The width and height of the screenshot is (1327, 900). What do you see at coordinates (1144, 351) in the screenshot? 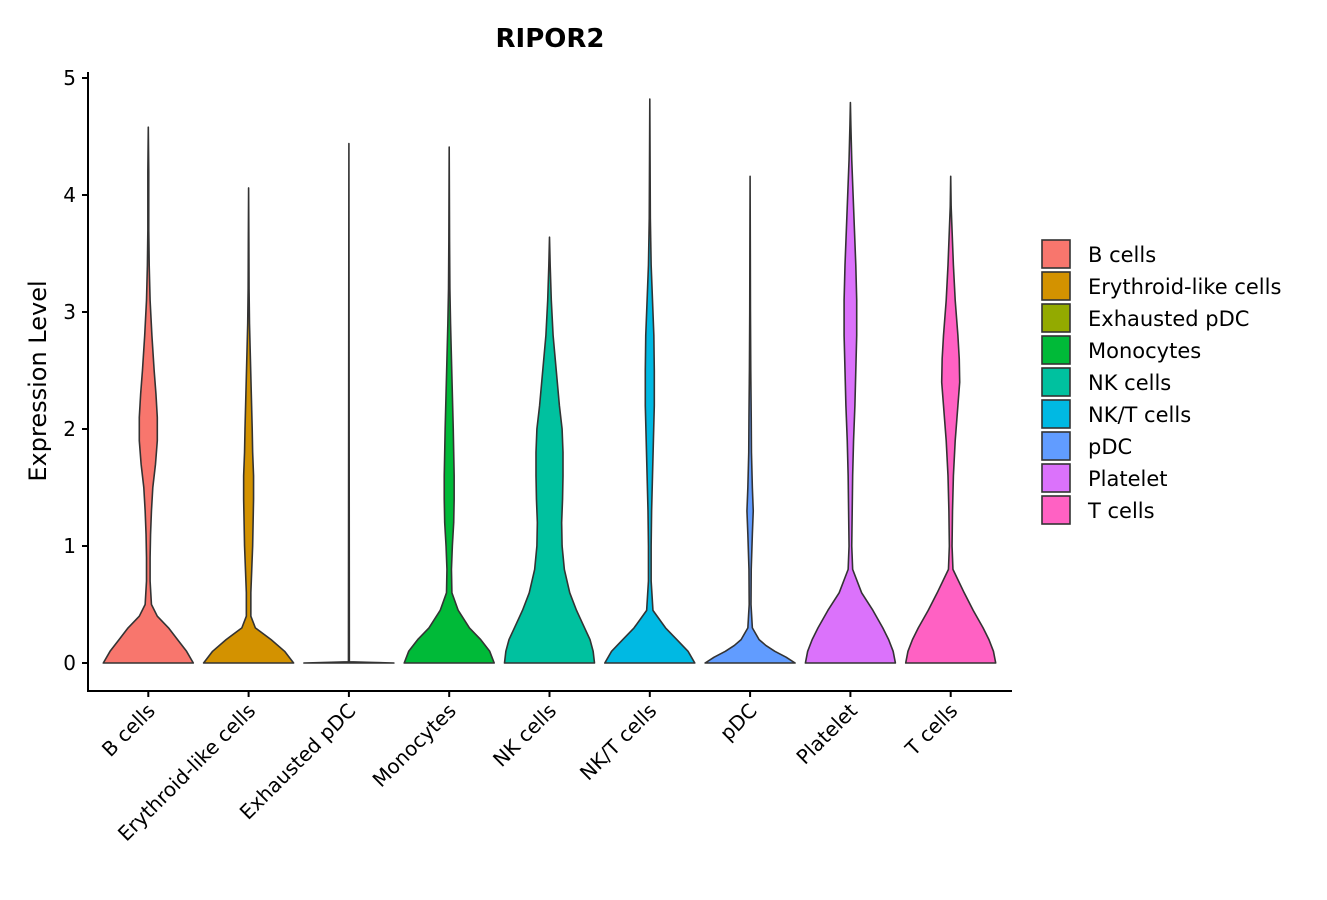
I see `legend-label-monocytes: Monocytes` at bounding box center [1144, 351].